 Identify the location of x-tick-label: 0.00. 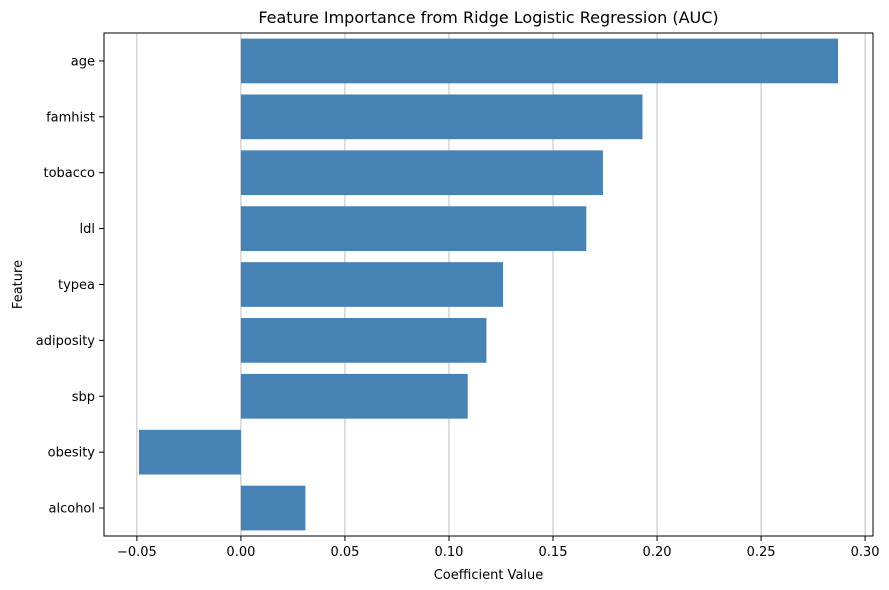
(240, 552).